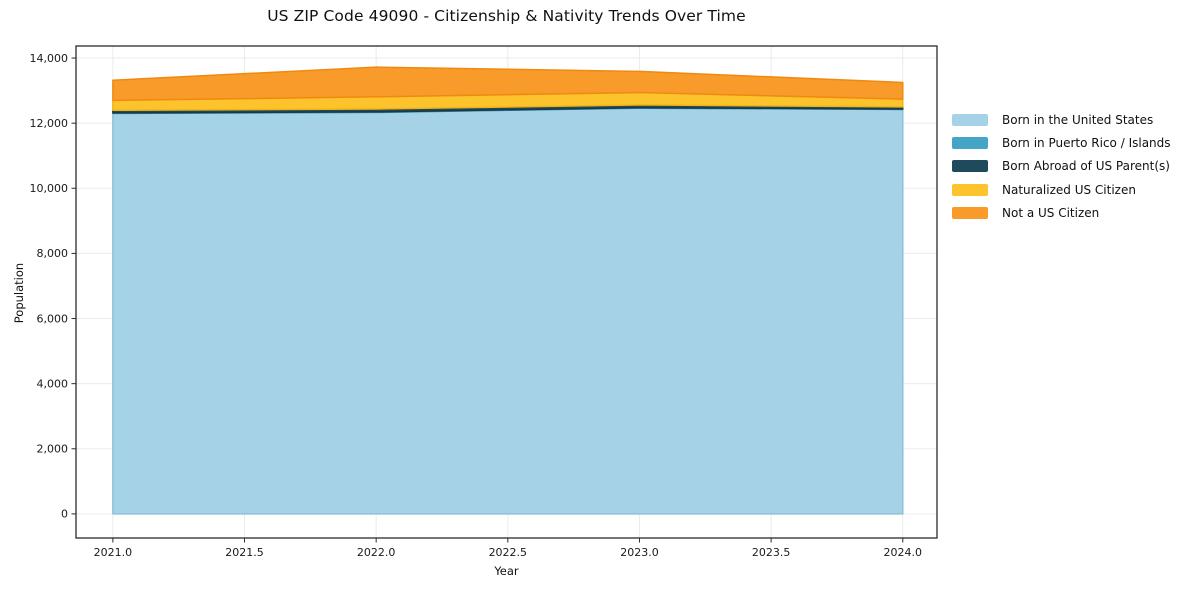  What do you see at coordinates (53, 383) in the screenshot?
I see `y-tick-label: 4,000` at bounding box center [53, 383].